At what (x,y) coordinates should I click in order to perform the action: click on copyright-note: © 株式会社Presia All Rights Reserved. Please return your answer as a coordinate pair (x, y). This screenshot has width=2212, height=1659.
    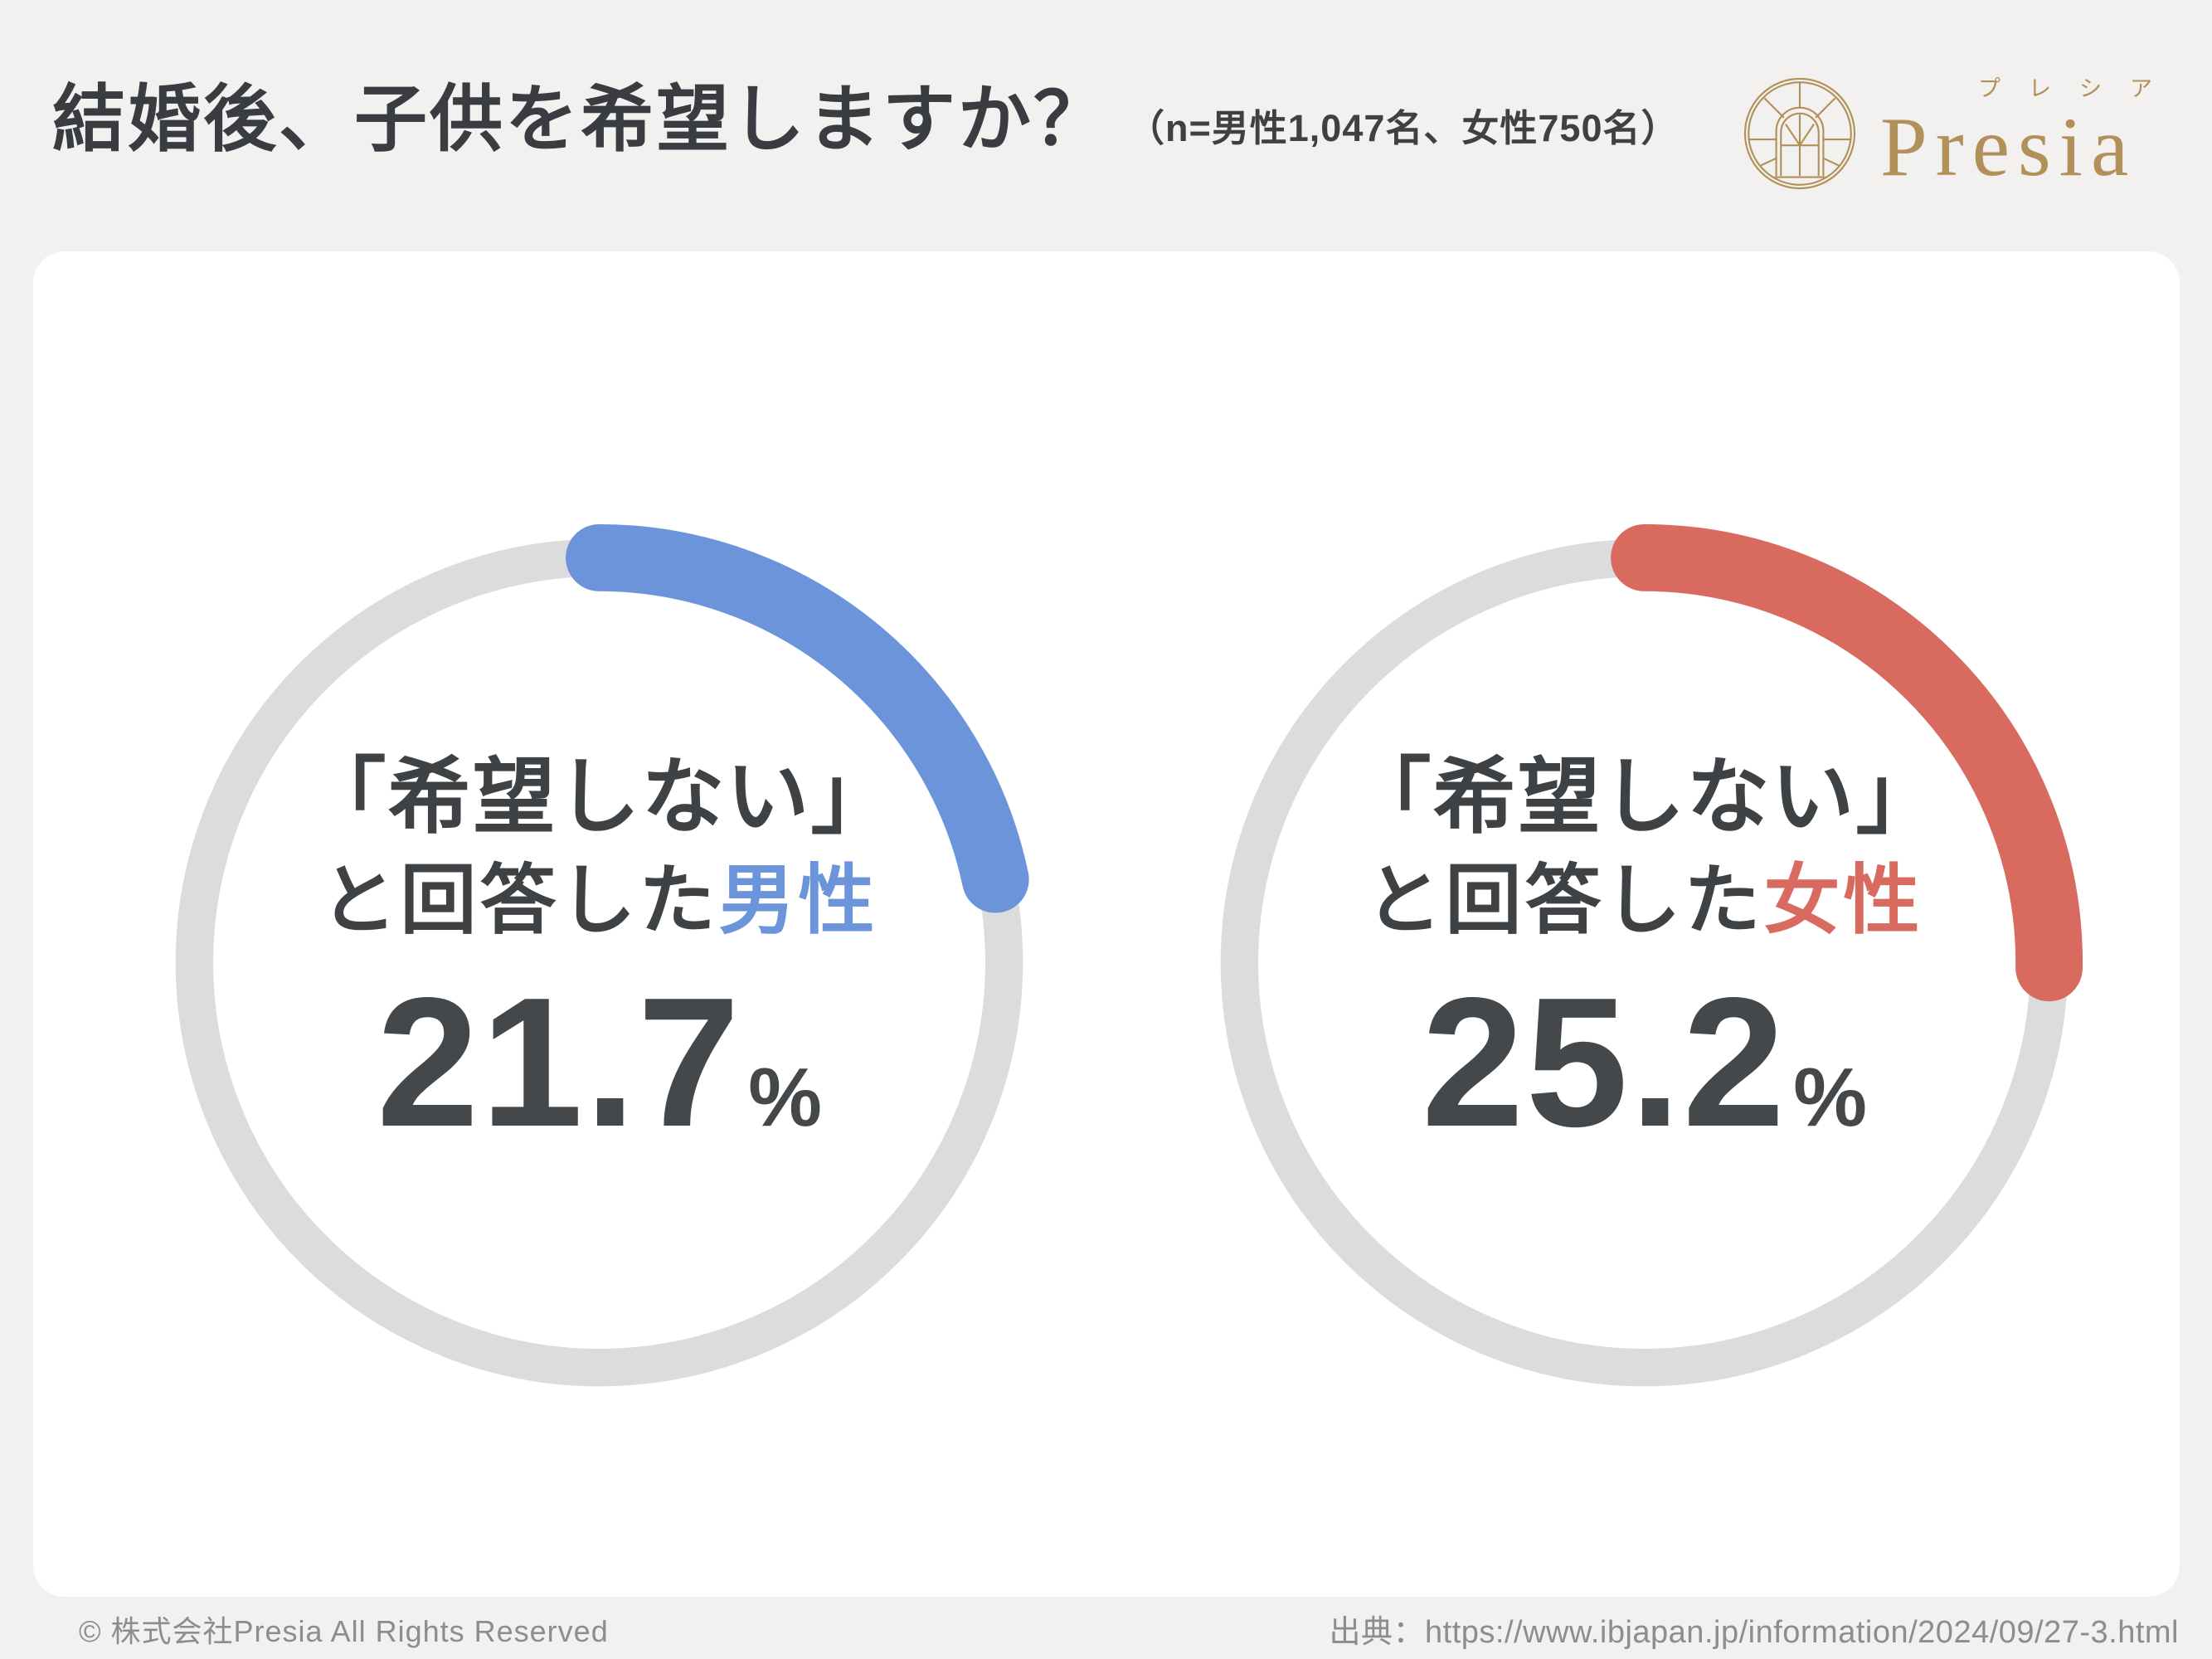
    Looking at the image, I should click on (344, 1631).